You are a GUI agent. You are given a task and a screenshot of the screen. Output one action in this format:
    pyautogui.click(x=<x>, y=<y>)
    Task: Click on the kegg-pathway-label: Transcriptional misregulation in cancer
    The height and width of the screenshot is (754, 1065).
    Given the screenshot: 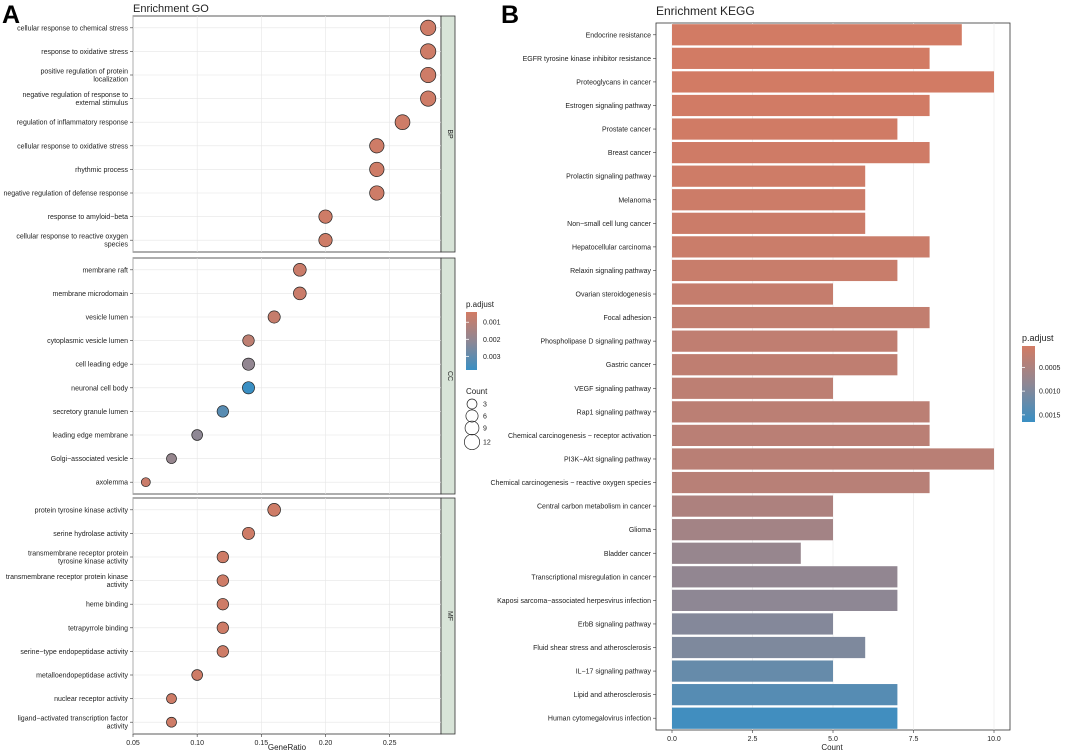 What is the action you would take?
    pyautogui.click(x=591, y=577)
    